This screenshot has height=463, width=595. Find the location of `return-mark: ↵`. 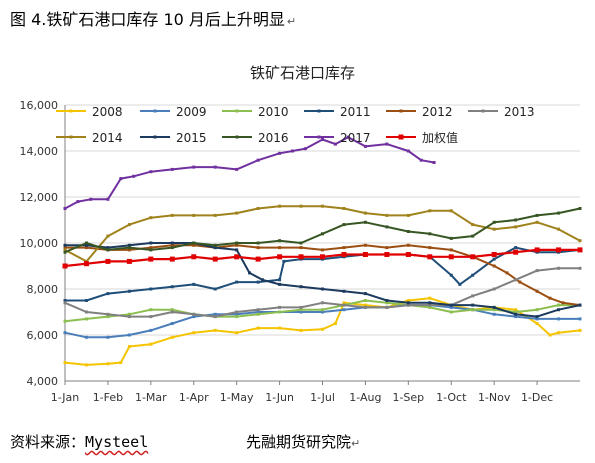

return-mark: ↵ is located at coordinates (291, 21).